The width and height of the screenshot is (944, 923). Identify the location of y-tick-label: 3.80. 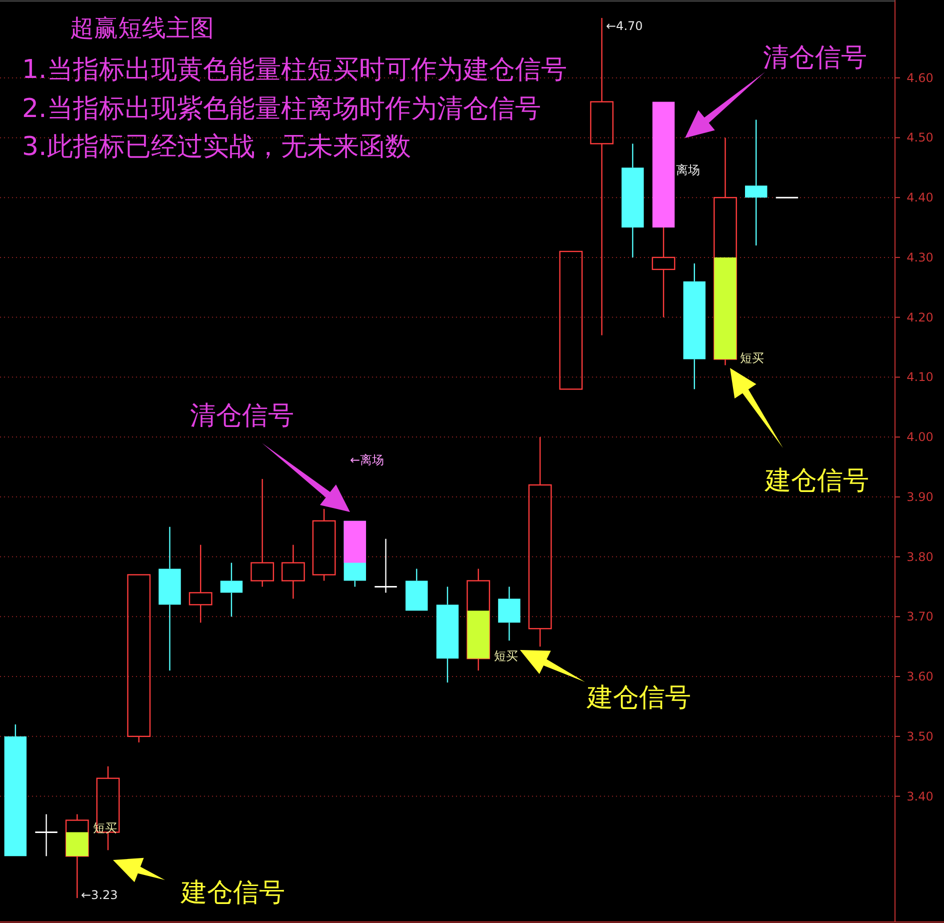
(920, 557).